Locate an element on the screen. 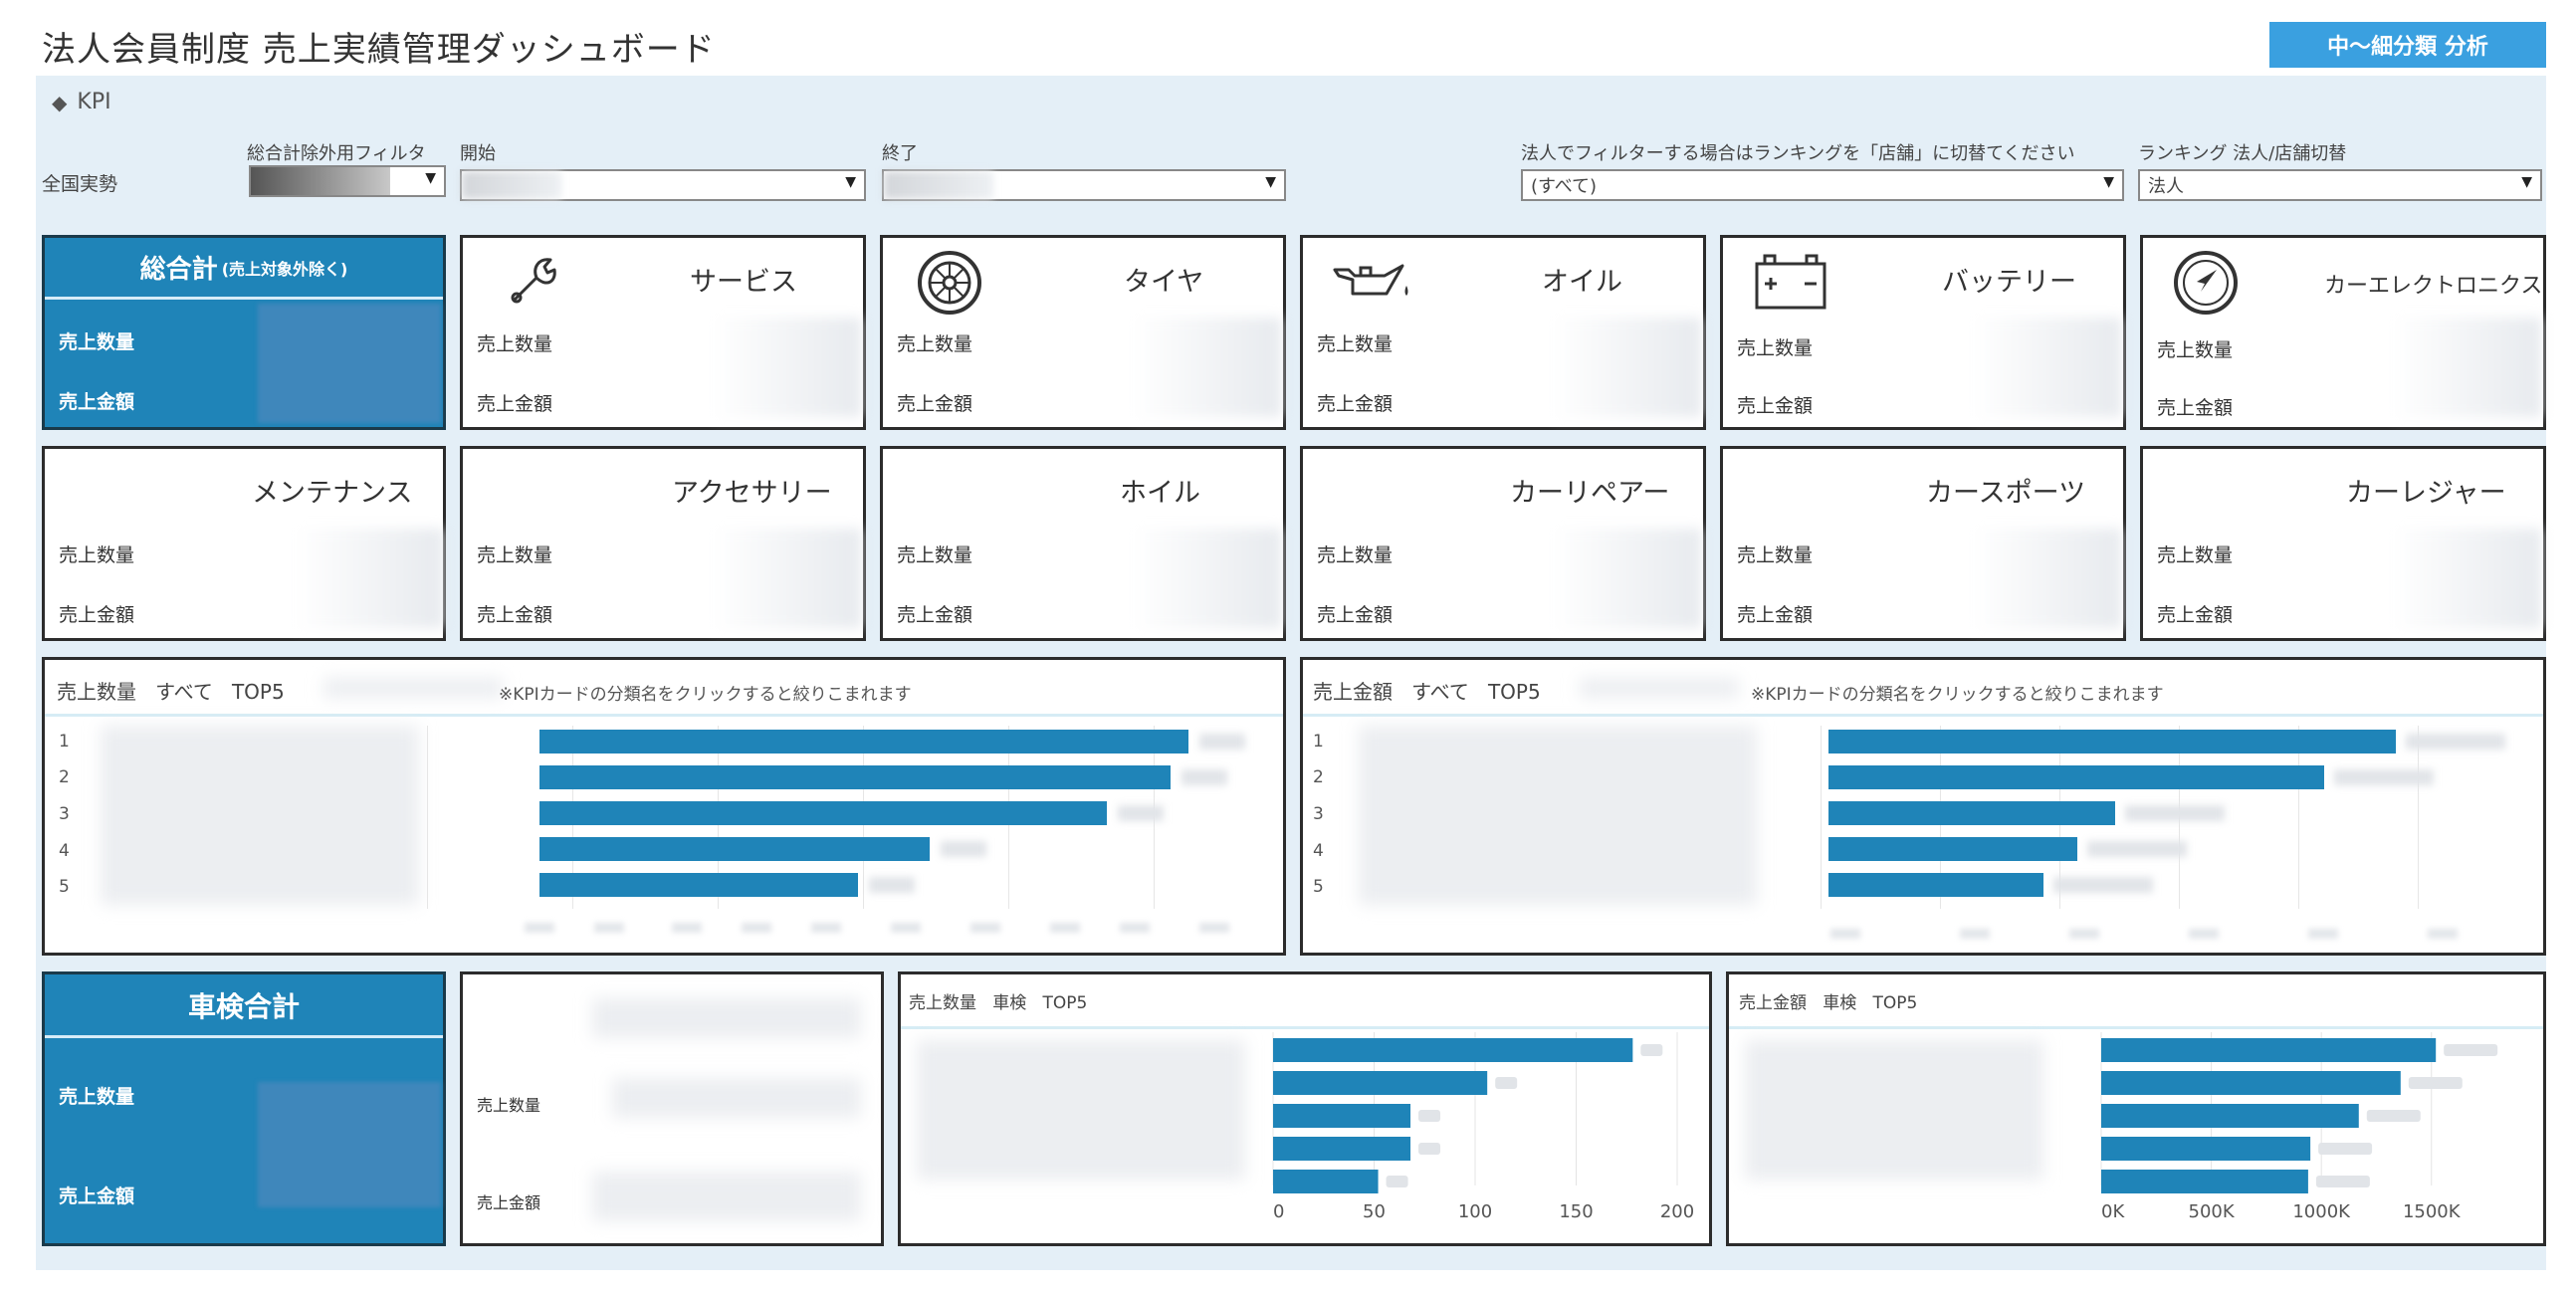 Image resolution: width=2576 pixels, height=1292 pixels. kpi-card-service: サービス 売上数量 売上金額 is located at coordinates (663, 332).